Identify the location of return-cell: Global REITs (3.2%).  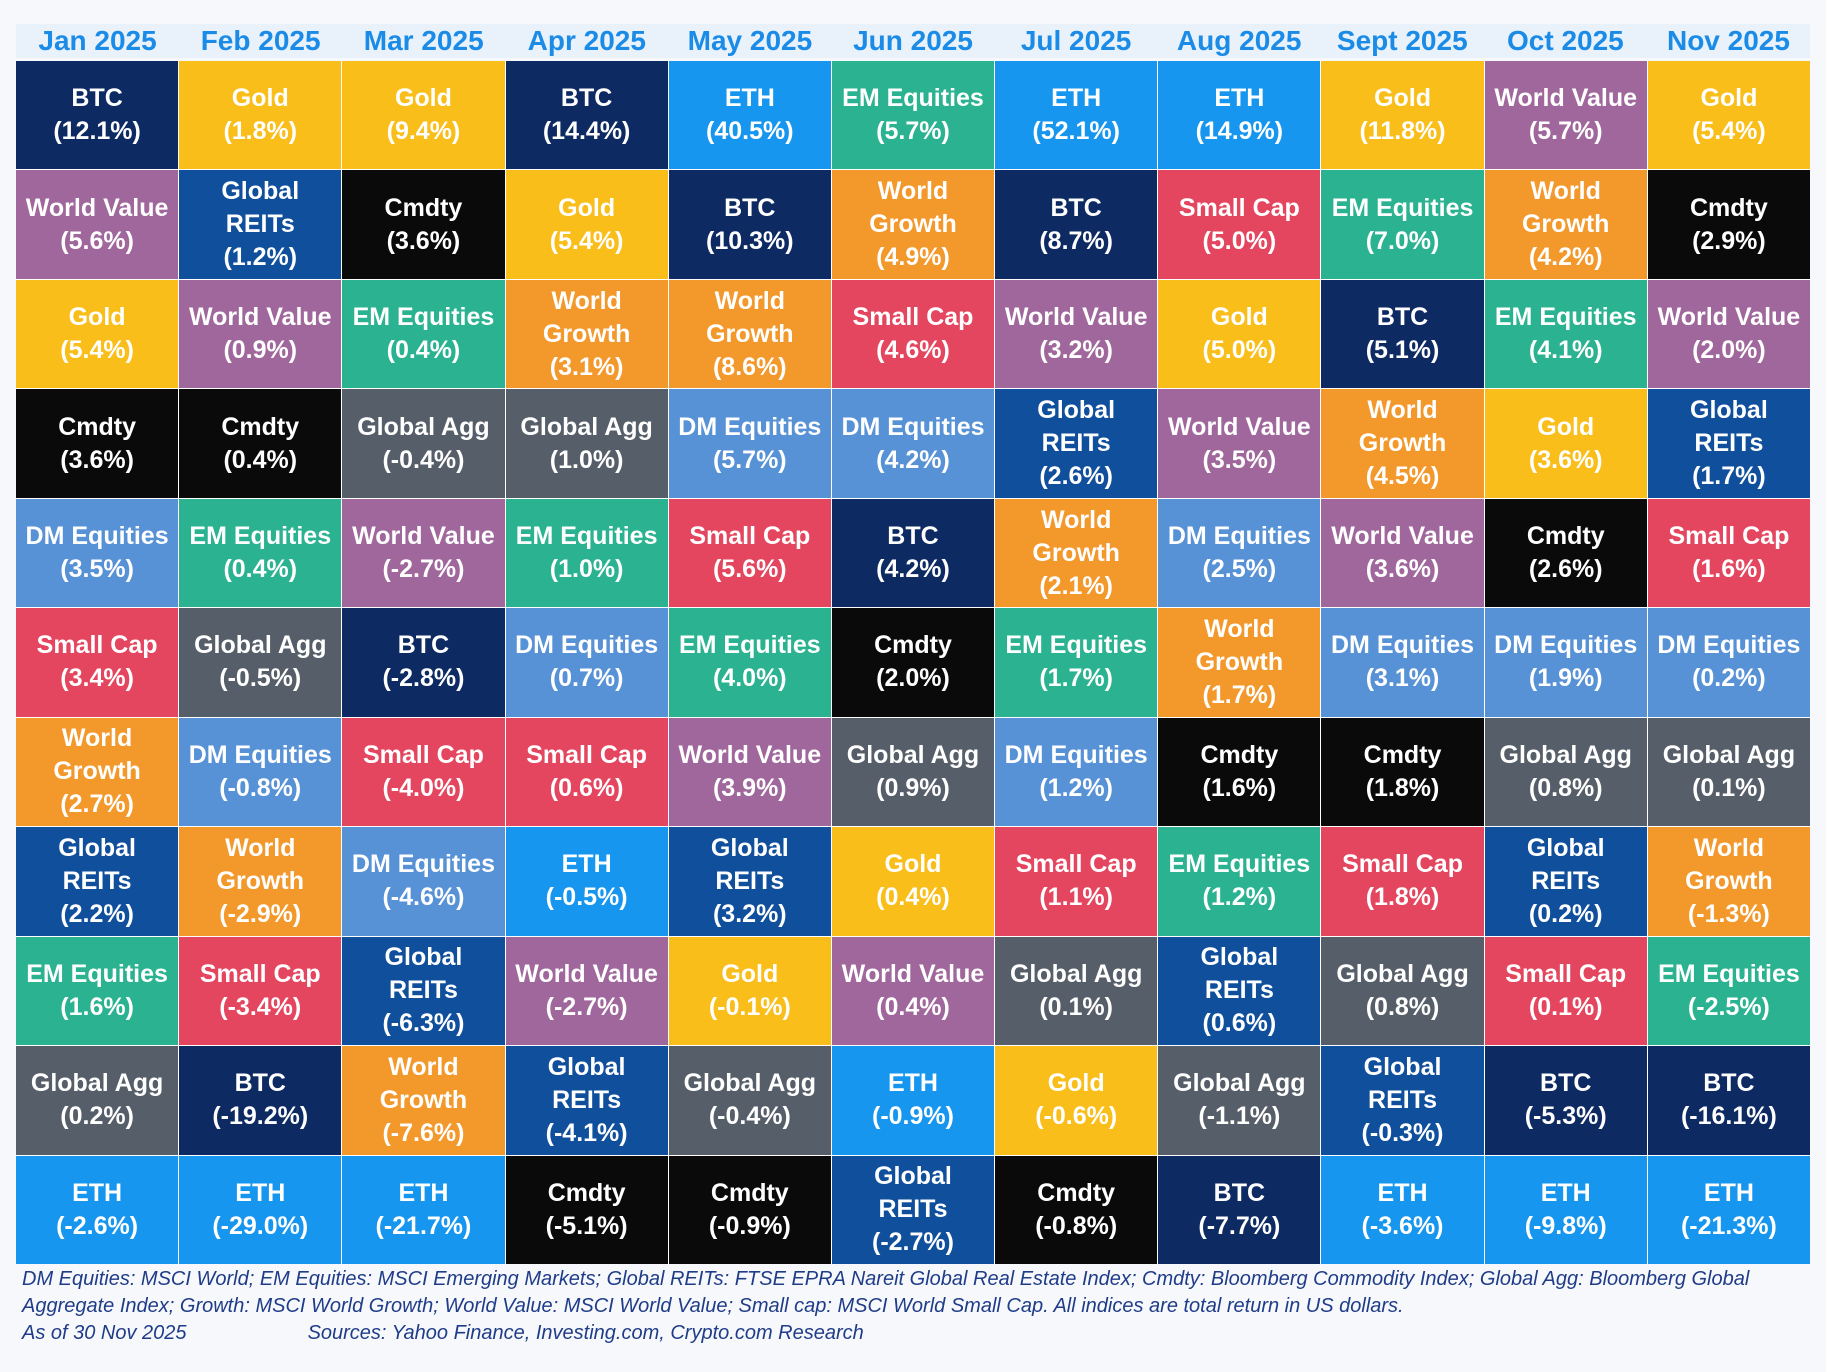
(749, 881).